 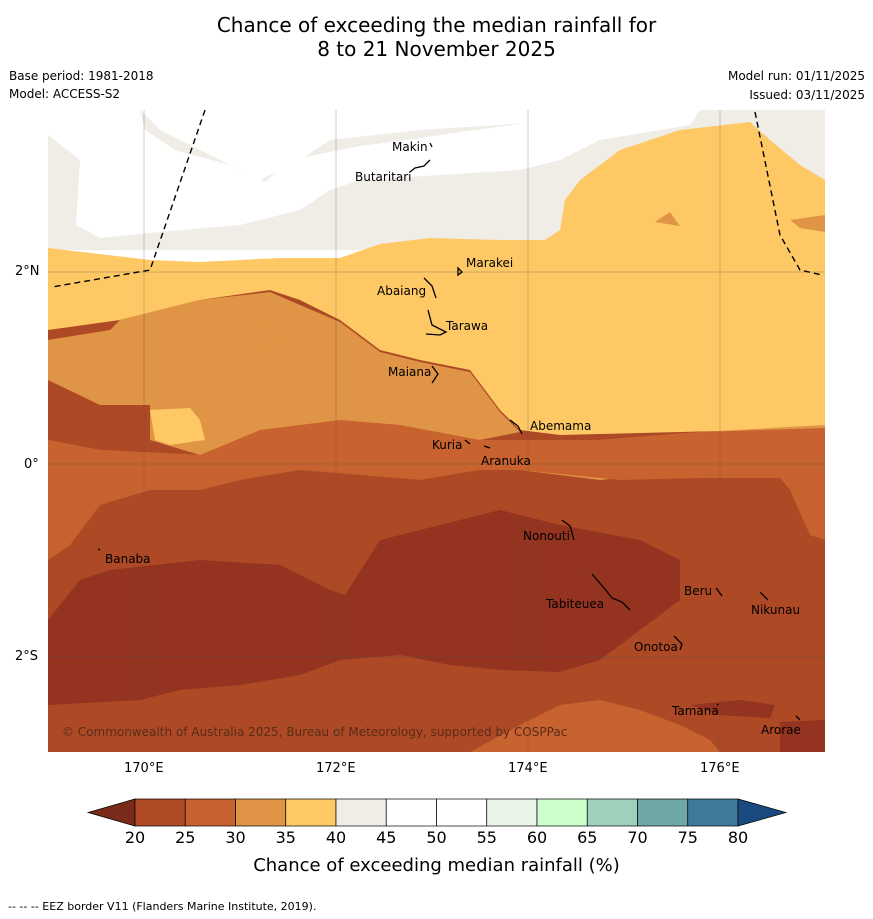 I want to click on x-tick-176: 176°E, so click(x=720, y=768).